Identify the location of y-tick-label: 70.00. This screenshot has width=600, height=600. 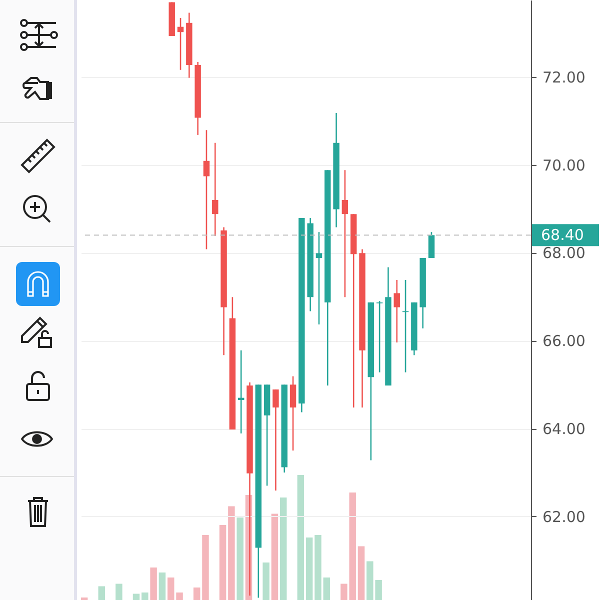
(564, 165).